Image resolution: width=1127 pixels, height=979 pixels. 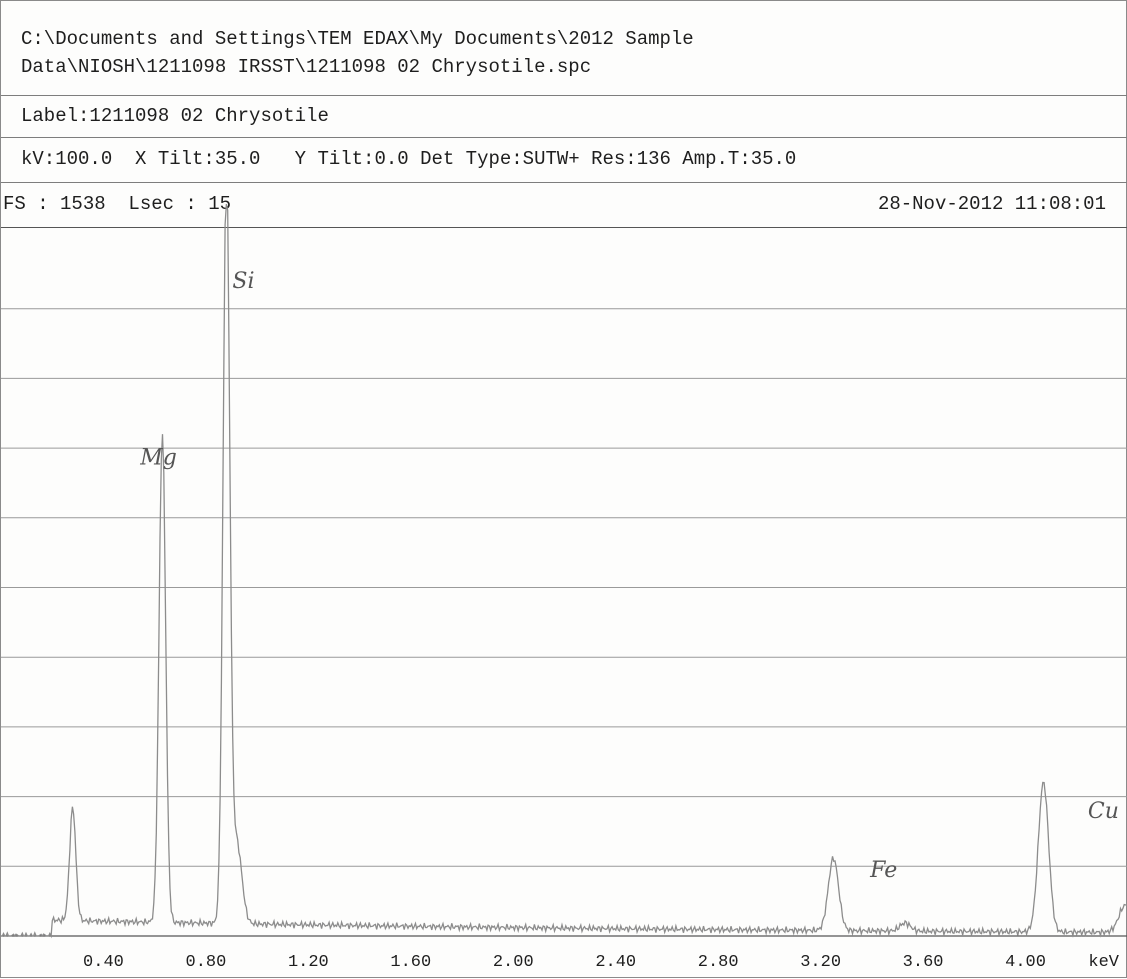 What do you see at coordinates (513, 962) in the screenshot?
I see `x-tick-label: 2.00` at bounding box center [513, 962].